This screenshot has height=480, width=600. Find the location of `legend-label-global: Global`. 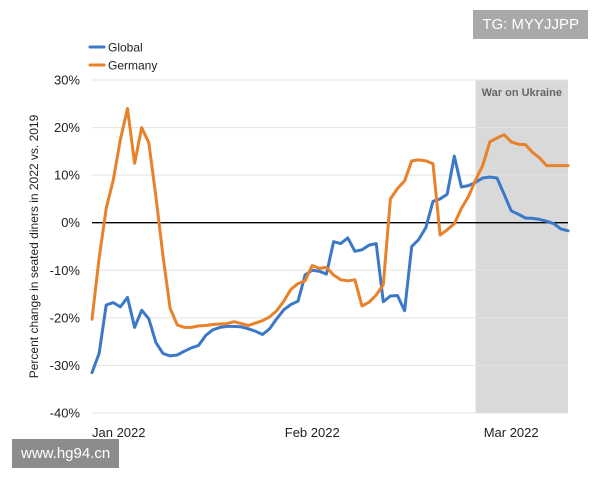

legend-label-global: Global is located at coordinates (125, 48).